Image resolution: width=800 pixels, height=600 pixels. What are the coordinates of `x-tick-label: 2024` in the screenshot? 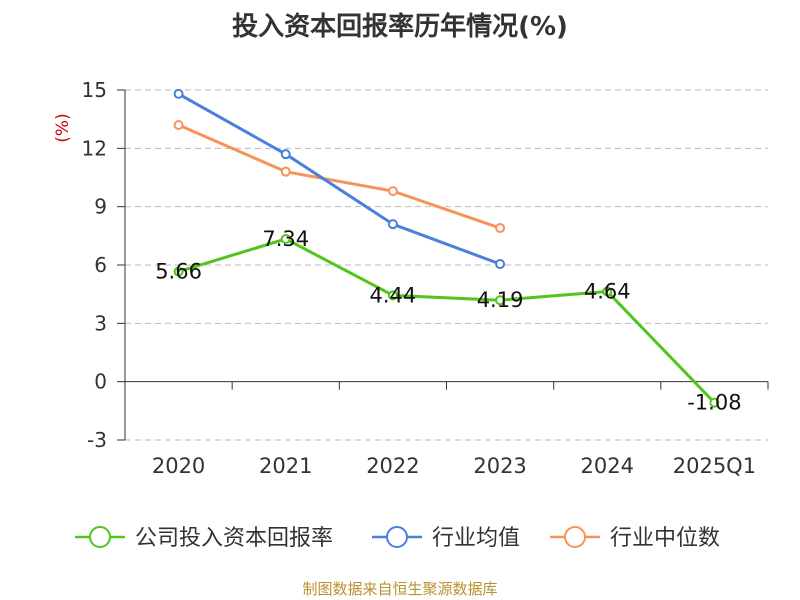 It's located at (607, 466).